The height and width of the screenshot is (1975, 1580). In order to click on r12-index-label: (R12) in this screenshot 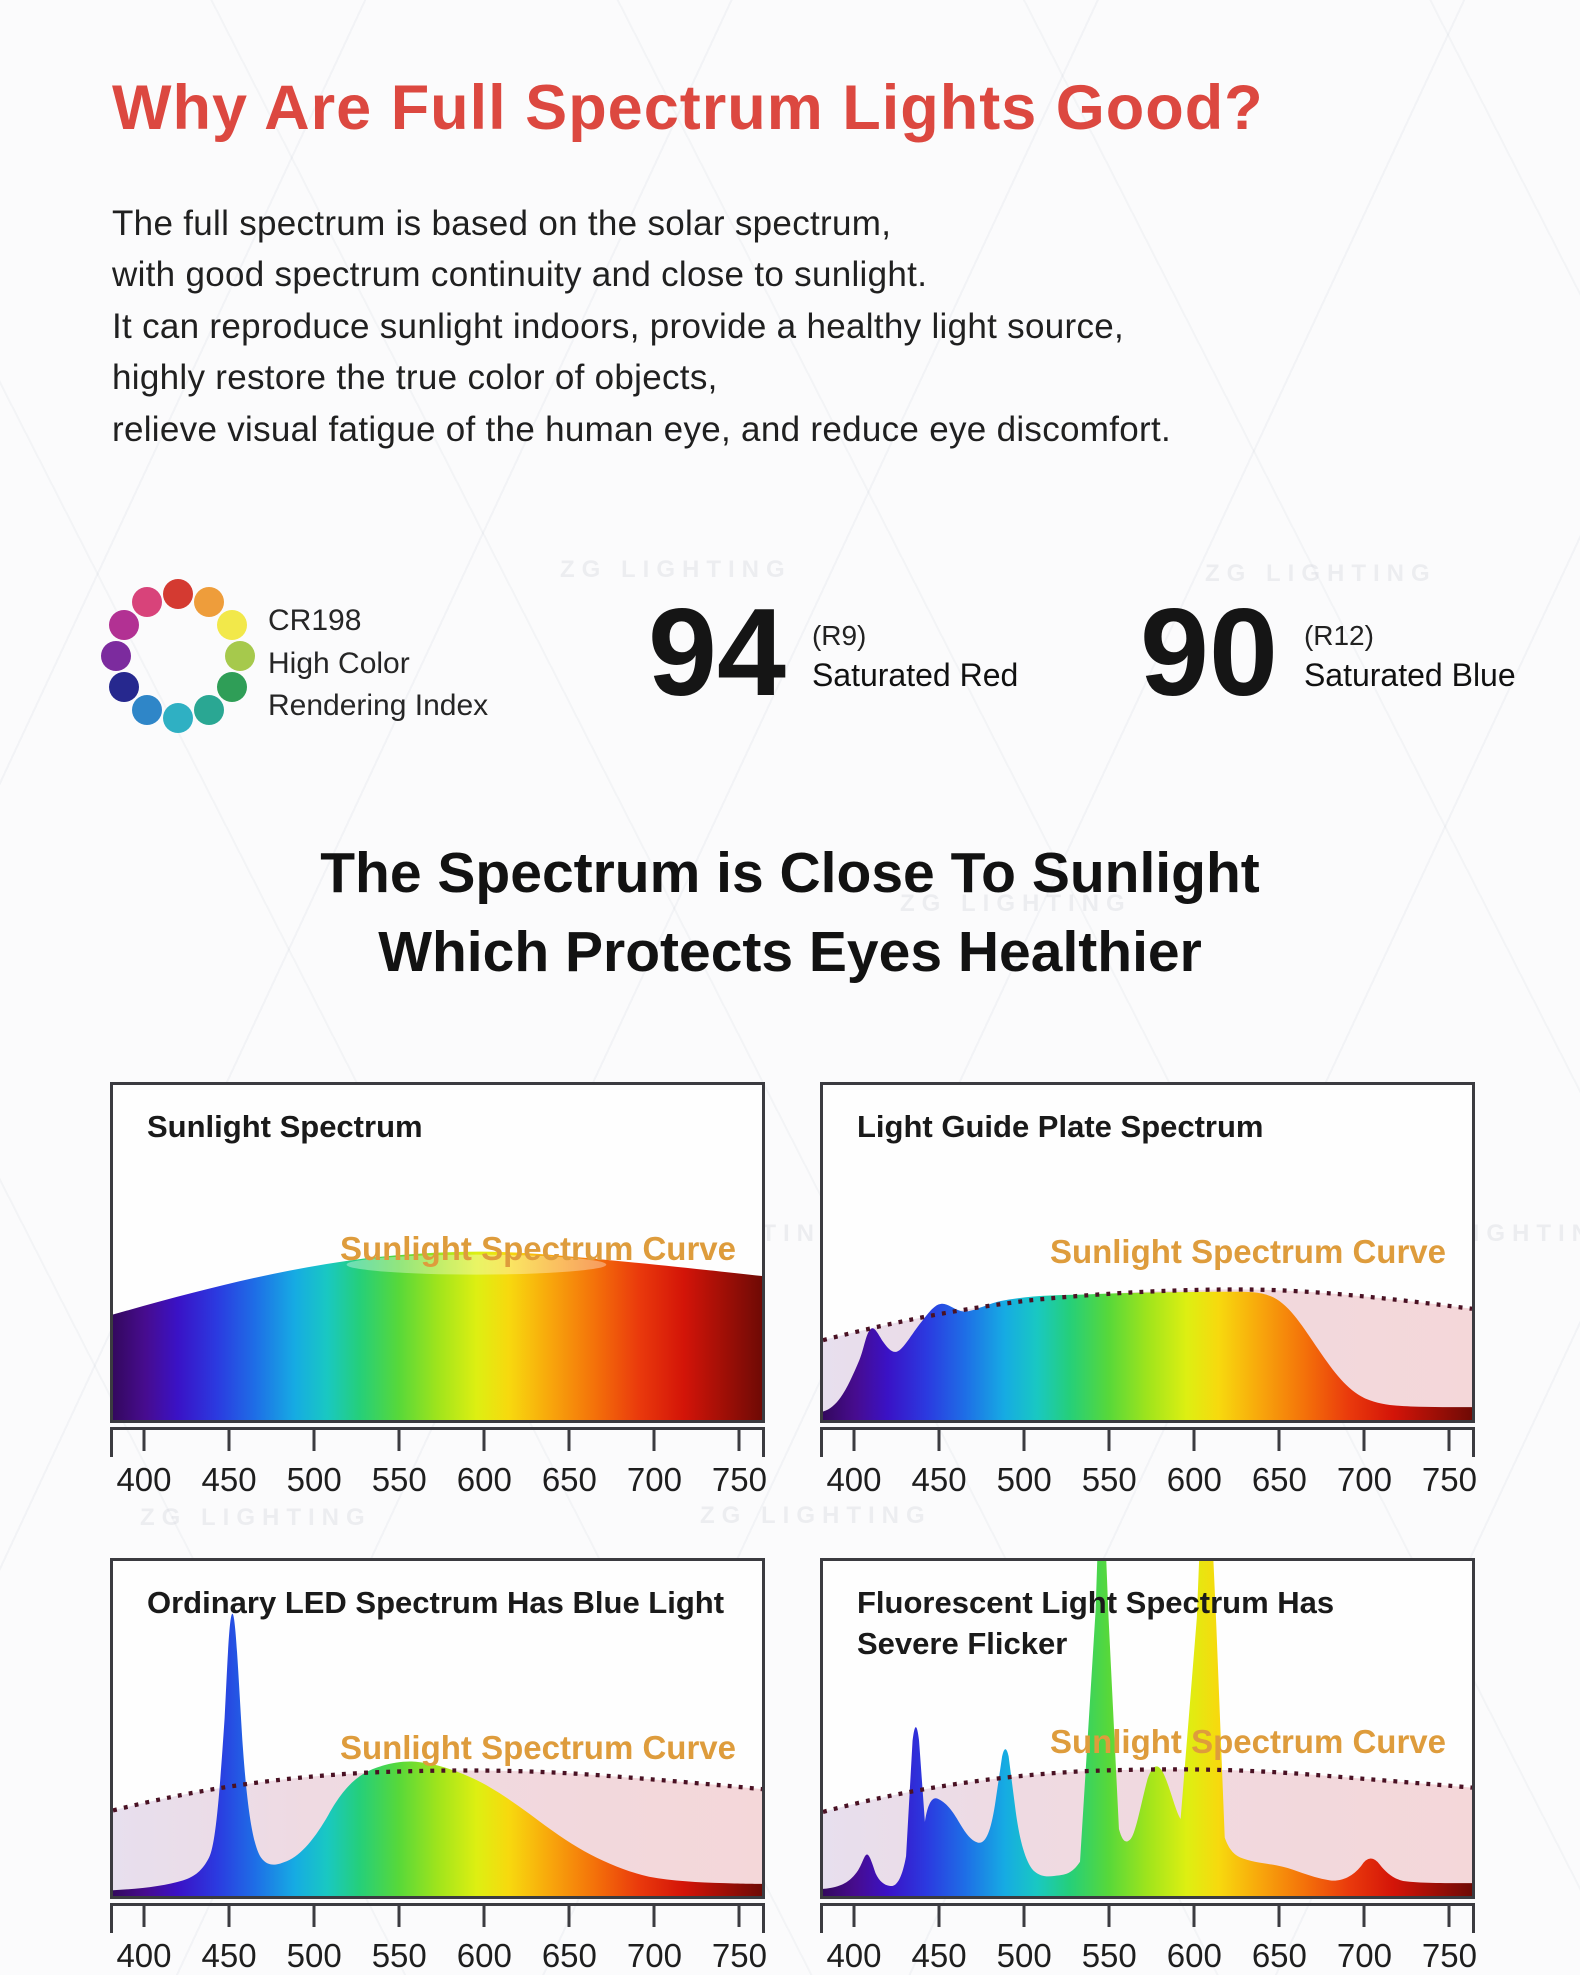, I will do `click(1338, 635)`.